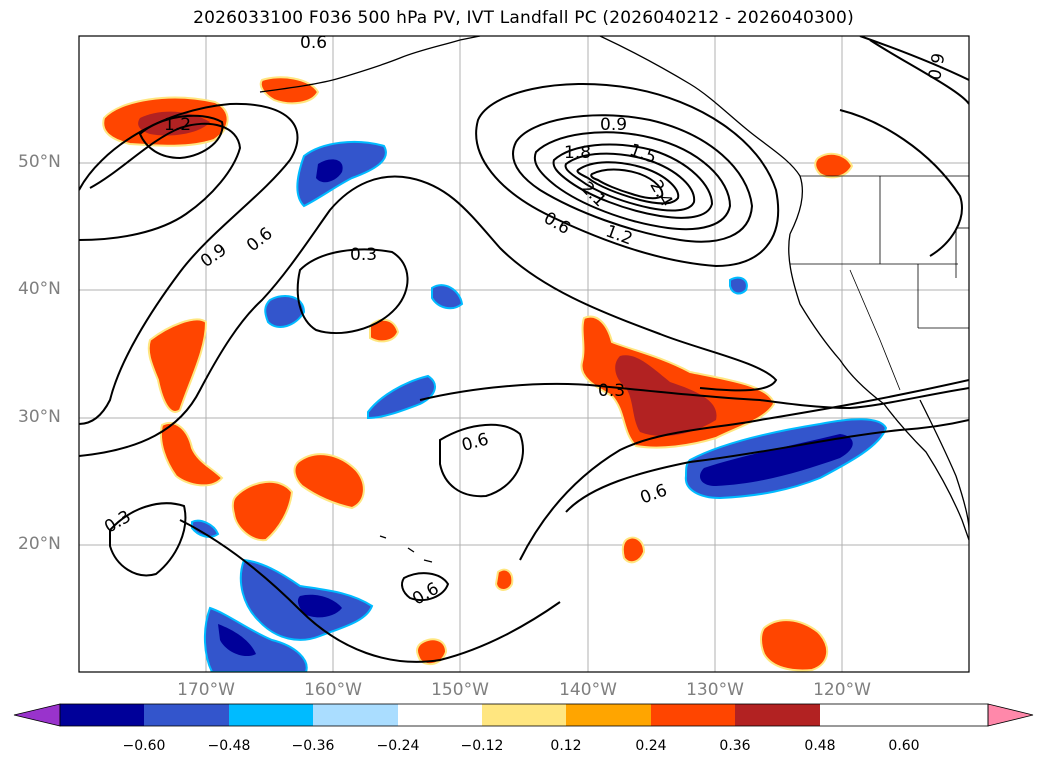  What do you see at coordinates (285, 311) in the screenshot?
I see `negative-blob-w1` at bounding box center [285, 311].